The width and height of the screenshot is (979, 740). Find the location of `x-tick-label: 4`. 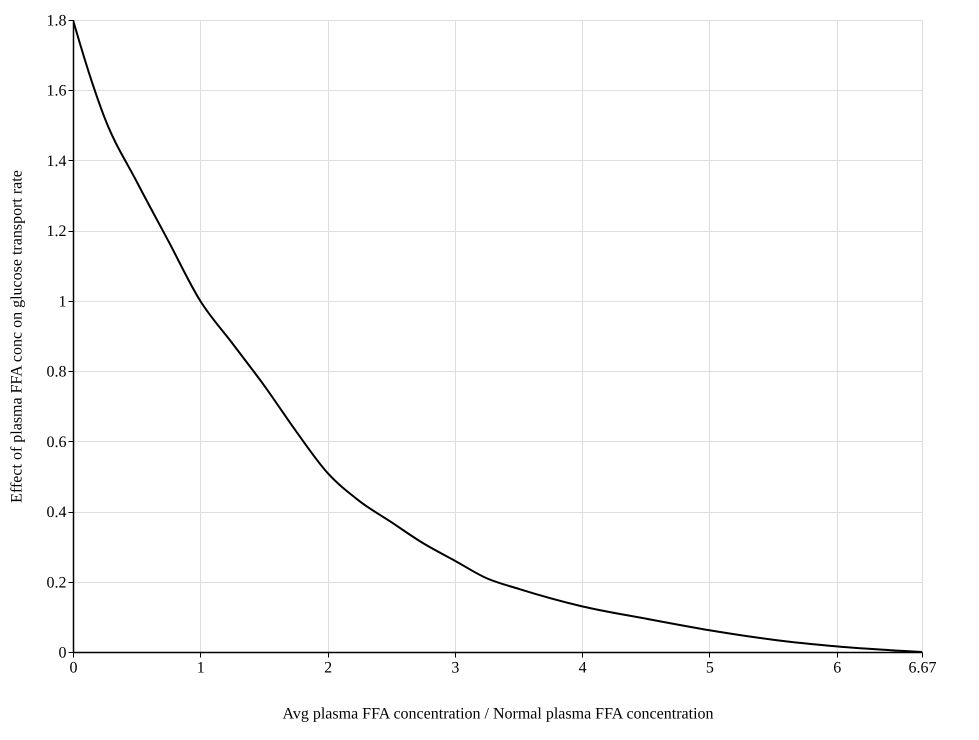

x-tick-label: 4 is located at coordinates (582, 668).